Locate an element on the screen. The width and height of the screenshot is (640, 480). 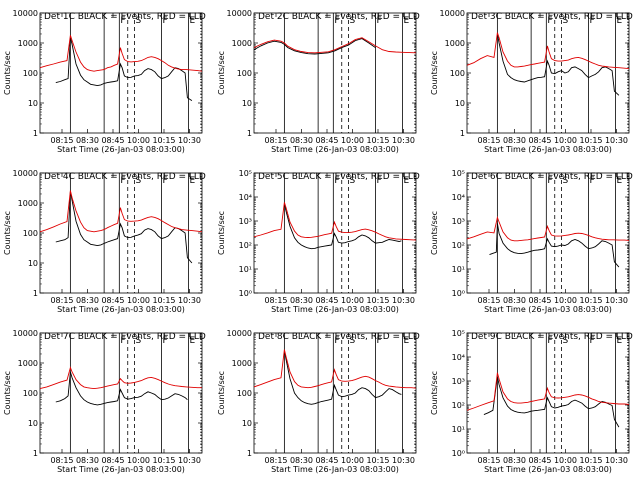
y-tick-label: 10² is located at coordinates (458, 405).